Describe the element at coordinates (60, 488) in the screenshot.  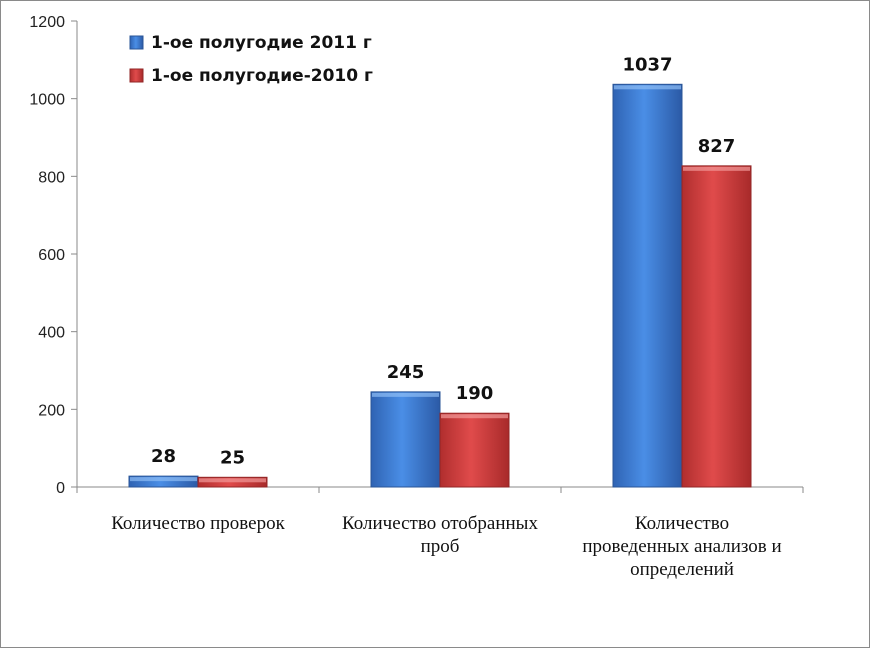
I see `y-tick-label: 0` at that location.